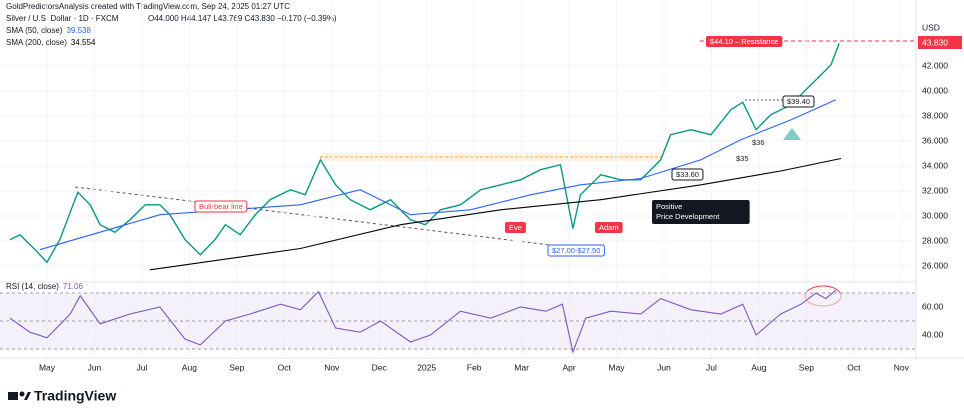  I want to click on annotation: $36, so click(758, 142).